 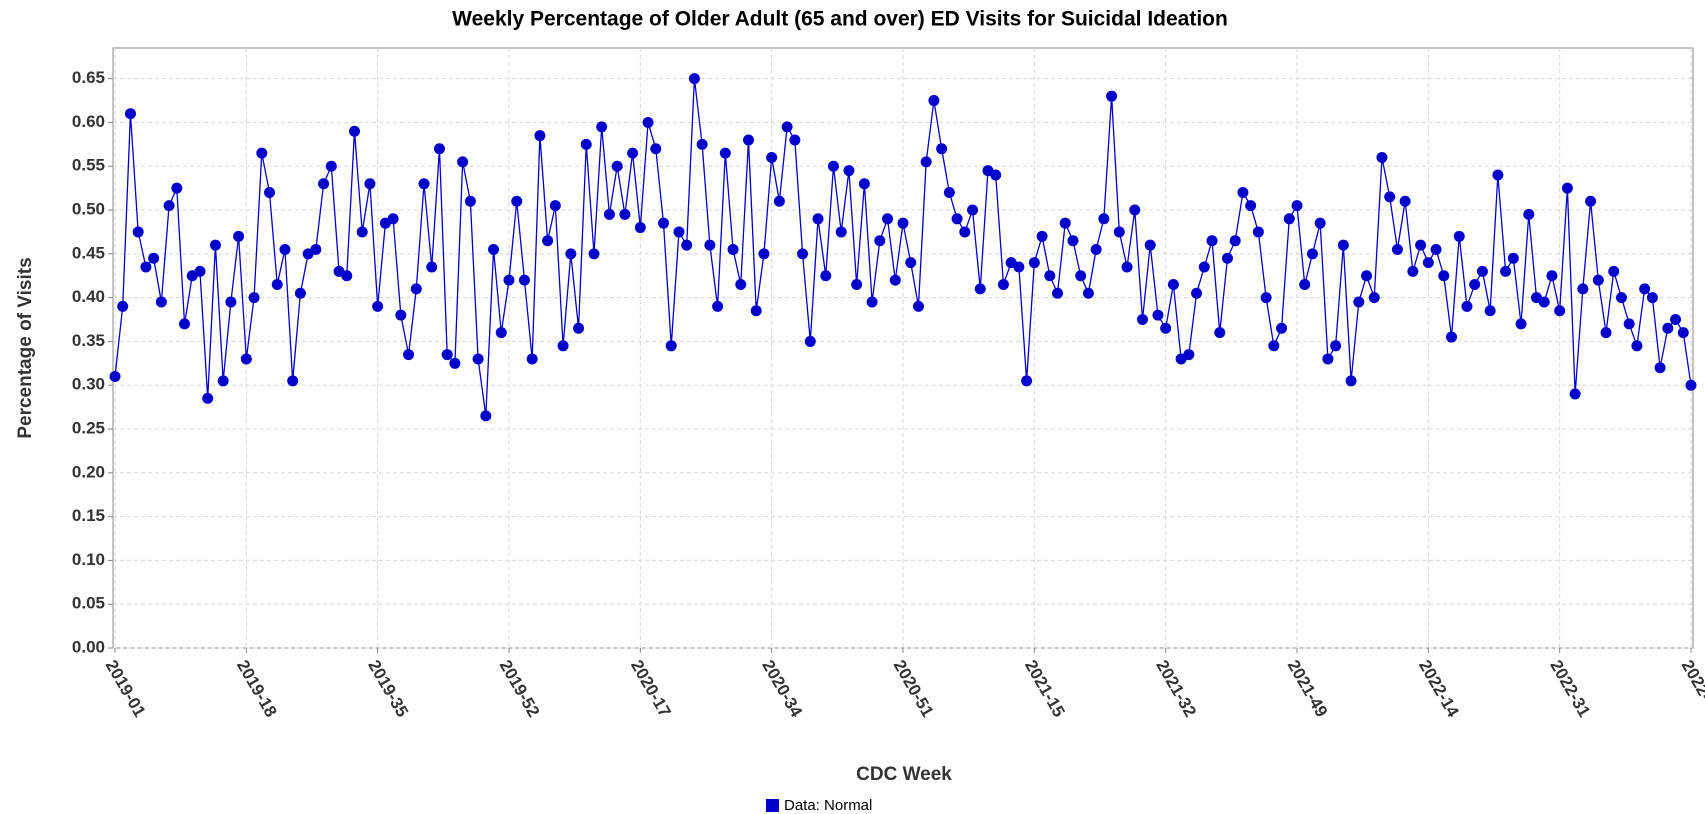 What do you see at coordinates (25, 347) in the screenshot?
I see `y-axis-label: Percentage of Visits` at bounding box center [25, 347].